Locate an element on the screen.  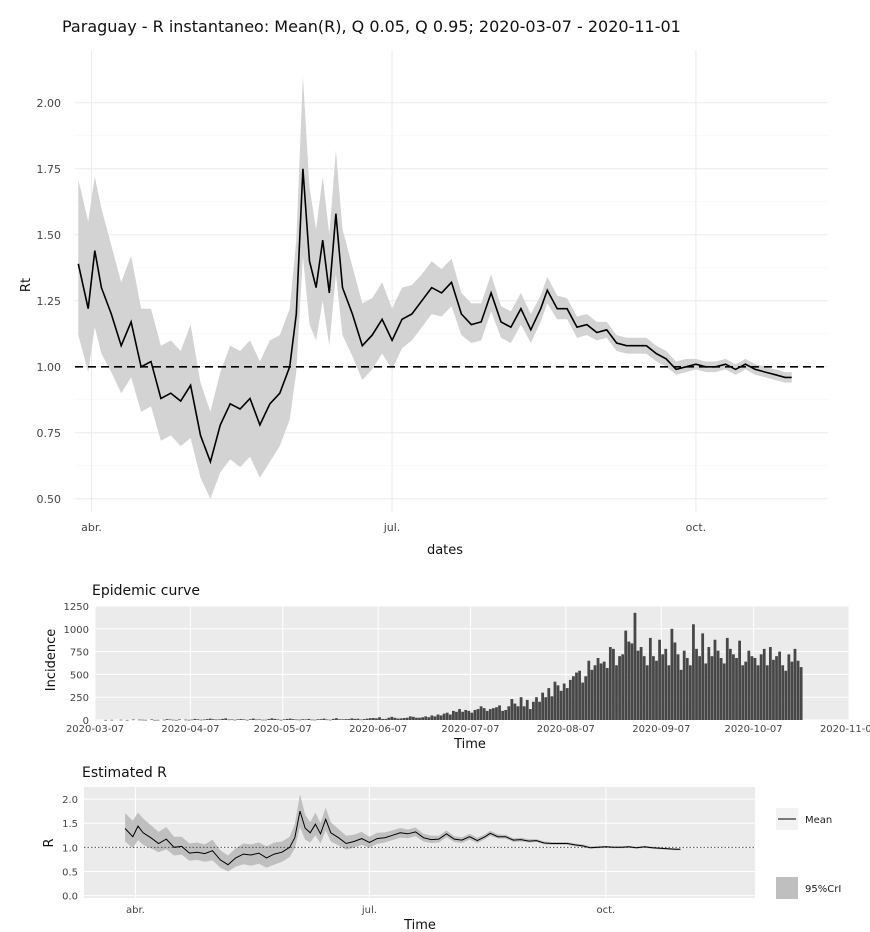
epicurve-x-tick-label: 2020-03-07 is located at coordinates (95, 729).